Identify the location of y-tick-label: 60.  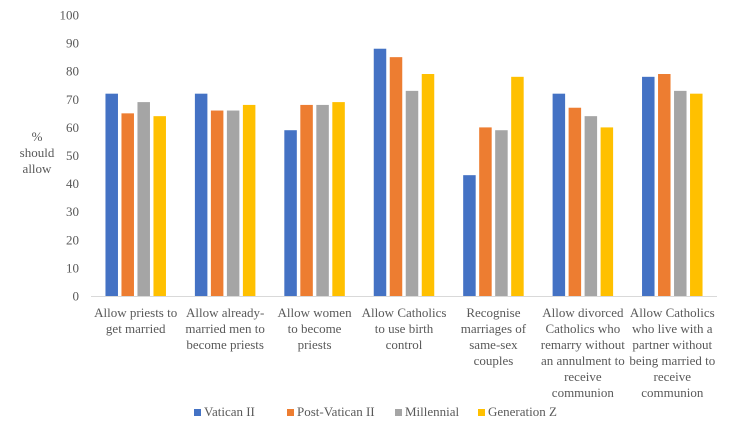
(72, 127).